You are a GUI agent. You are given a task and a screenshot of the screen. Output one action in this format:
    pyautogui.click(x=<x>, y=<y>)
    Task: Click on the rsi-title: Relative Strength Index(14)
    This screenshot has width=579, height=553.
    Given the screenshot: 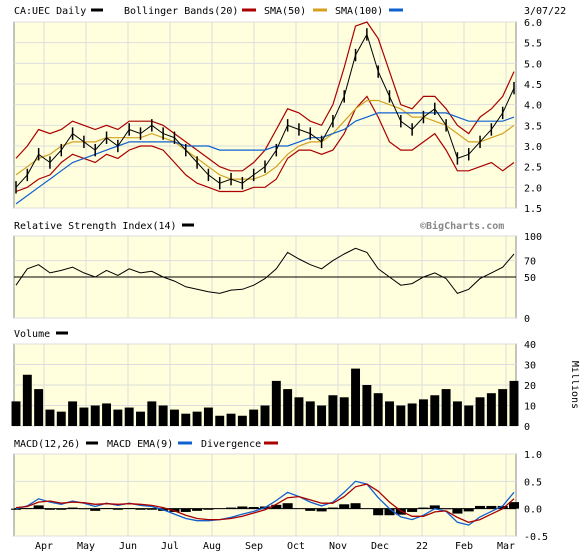 What is the action you would take?
    pyautogui.click(x=95, y=226)
    